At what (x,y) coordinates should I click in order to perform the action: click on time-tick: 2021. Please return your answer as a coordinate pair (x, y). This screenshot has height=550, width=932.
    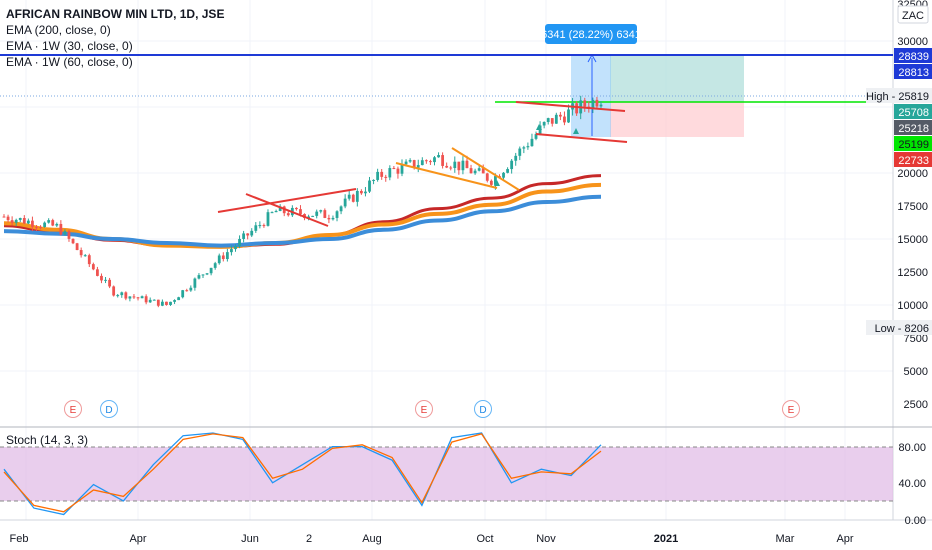
    Looking at the image, I should click on (666, 539).